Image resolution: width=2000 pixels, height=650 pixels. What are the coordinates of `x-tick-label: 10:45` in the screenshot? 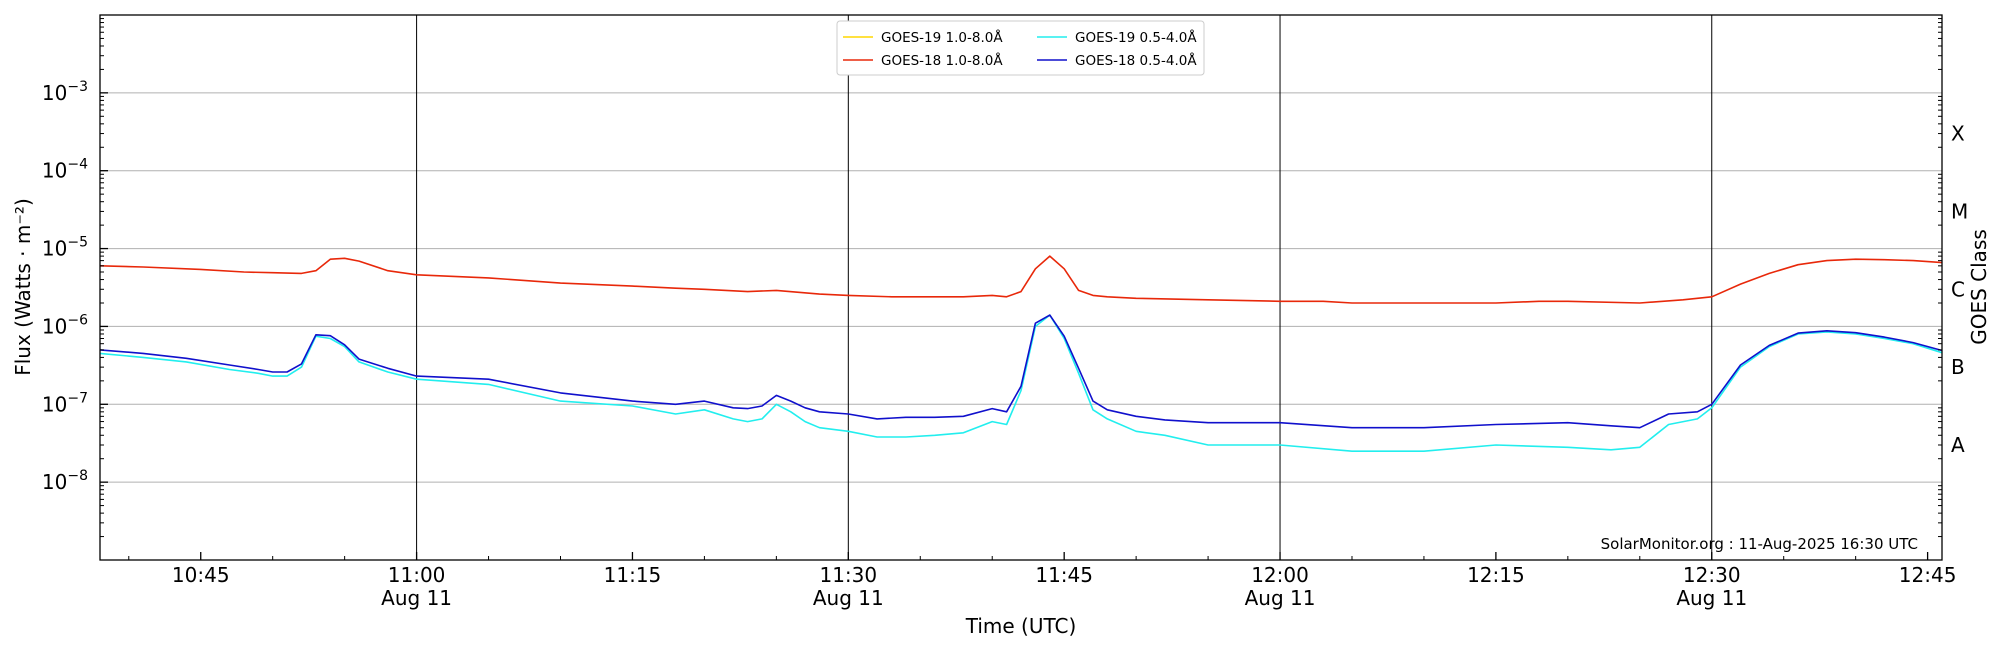 It's located at (201, 575).